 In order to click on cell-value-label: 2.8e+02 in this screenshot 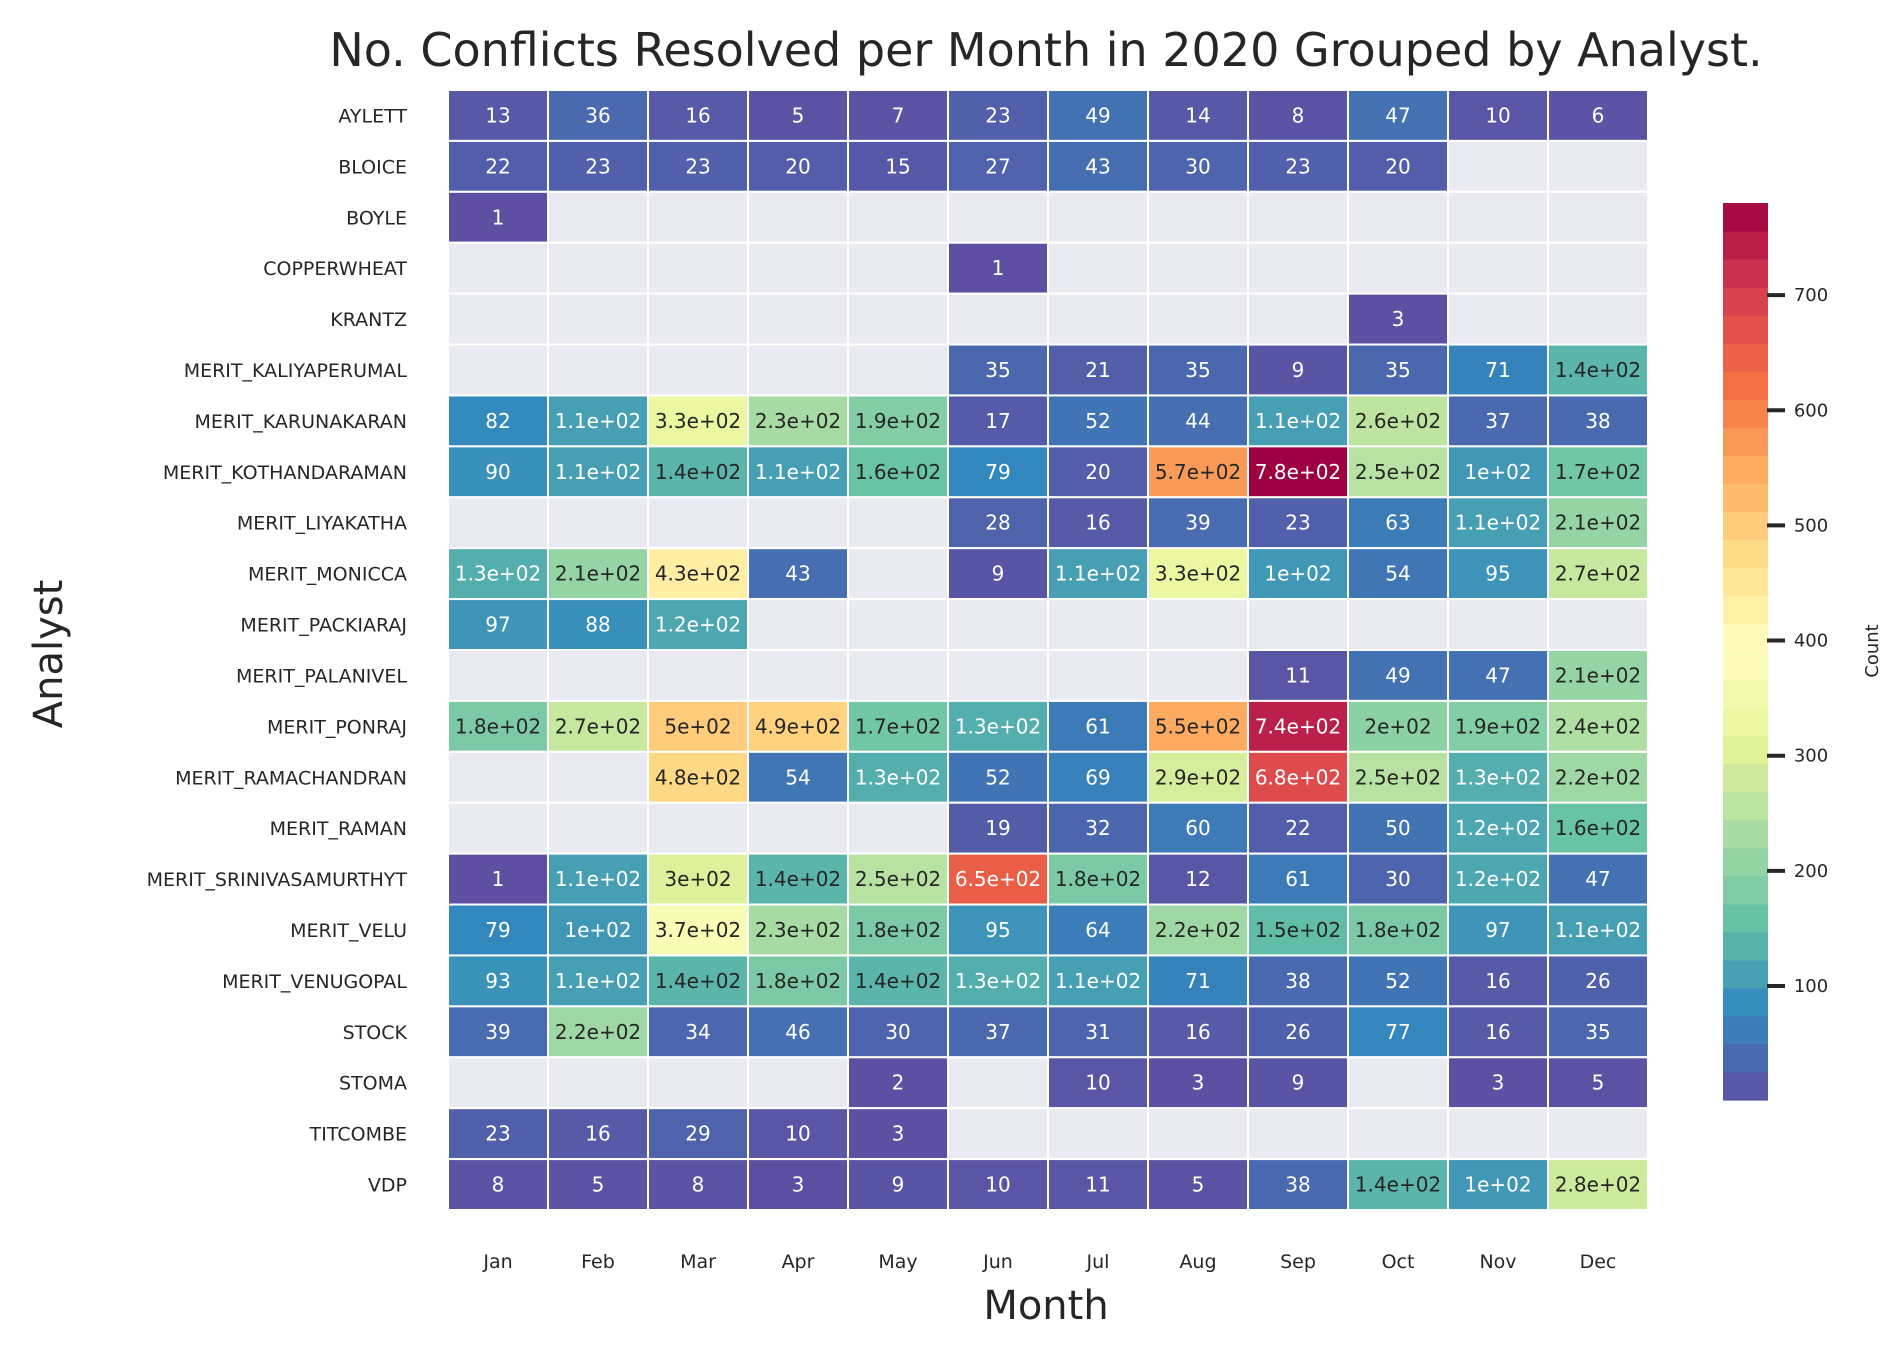, I will do `click(1598, 1185)`.